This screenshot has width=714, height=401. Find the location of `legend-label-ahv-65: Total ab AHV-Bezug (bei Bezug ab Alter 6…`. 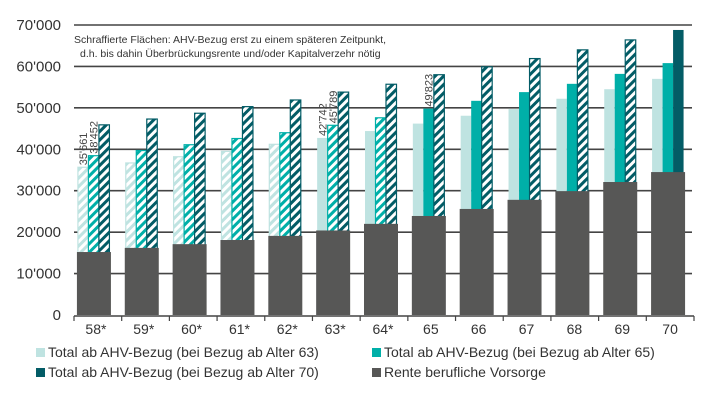

legend-label-ahv-65: Total ab AHV-Bezug (bei Bezug ab Alter 6… is located at coordinates (519, 352).